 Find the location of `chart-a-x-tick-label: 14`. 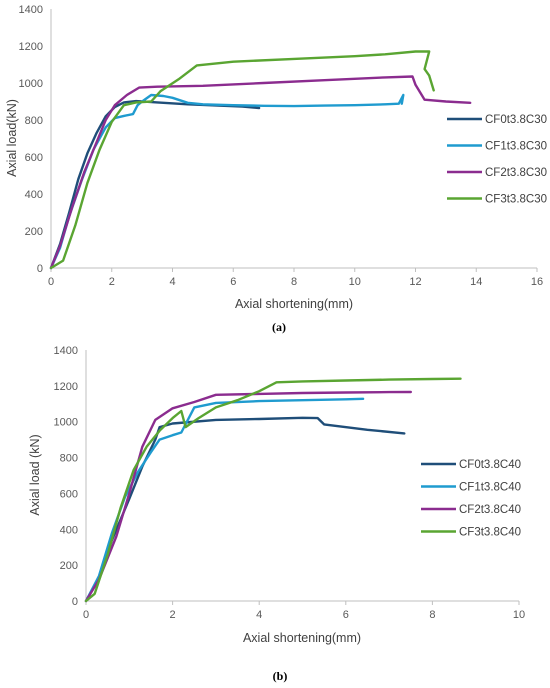

chart-a-x-tick-label: 14 is located at coordinates (476, 282).